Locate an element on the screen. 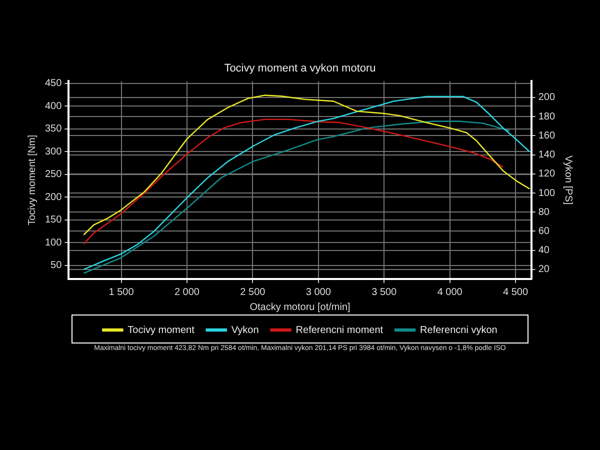 This screenshot has width=600, height=450. y2-tick-label: 40 is located at coordinates (544, 250).